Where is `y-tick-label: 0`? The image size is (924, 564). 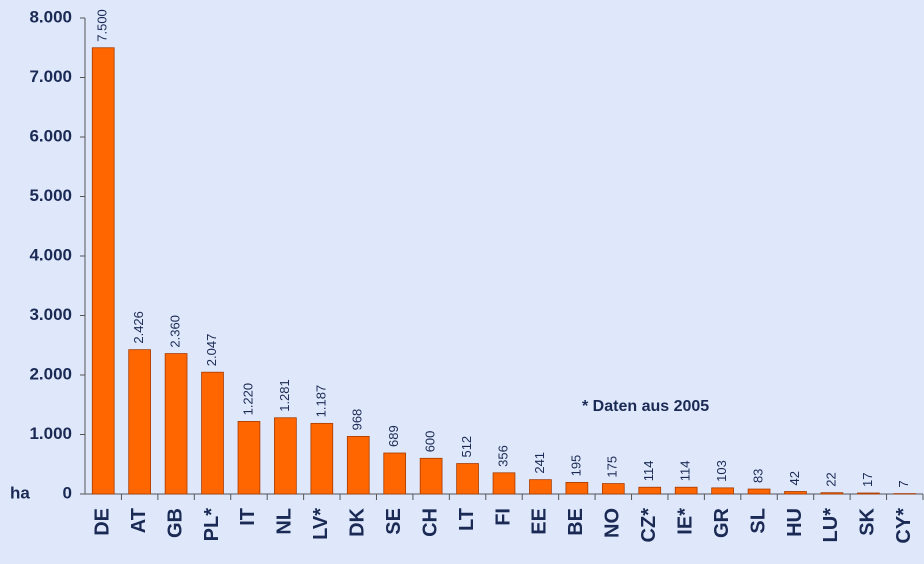 y-tick-label: 0 is located at coordinates (67, 492).